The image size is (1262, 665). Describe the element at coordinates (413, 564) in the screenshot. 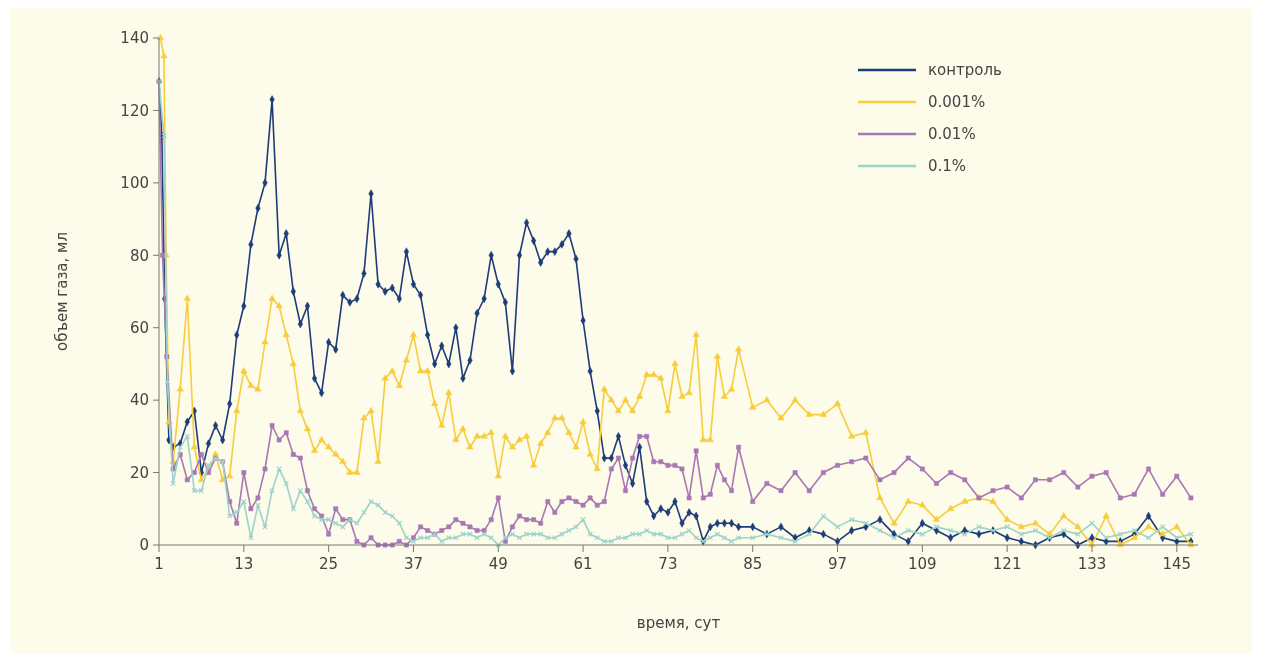

I see `x-tick-label: 37` at that location.